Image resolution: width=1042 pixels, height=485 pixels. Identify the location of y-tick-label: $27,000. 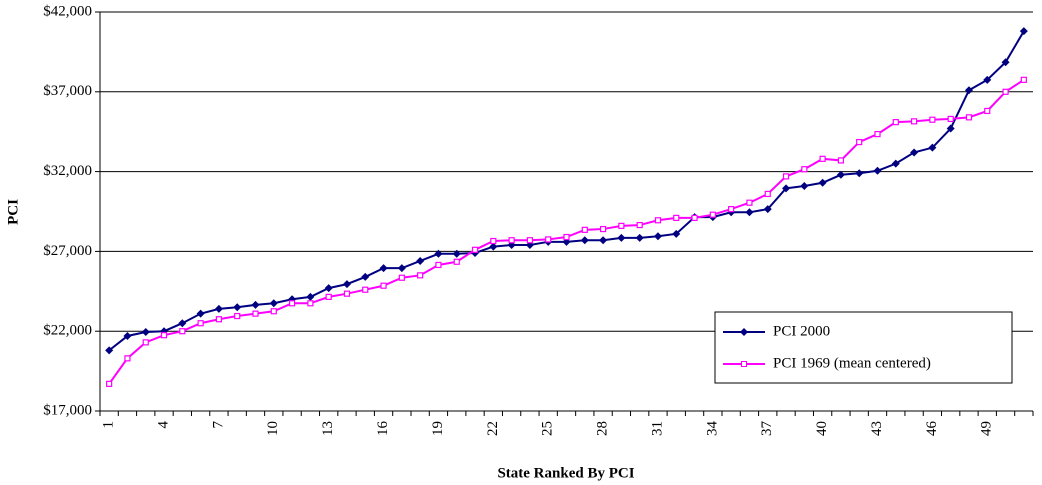
(67, 251).